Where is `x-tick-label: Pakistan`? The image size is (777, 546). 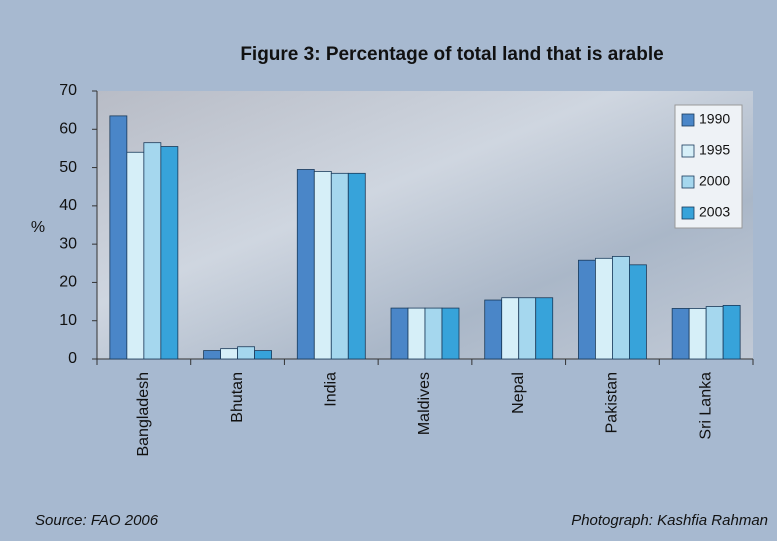
x-tick-label: Pakistan is located at coordinates (612, 402).